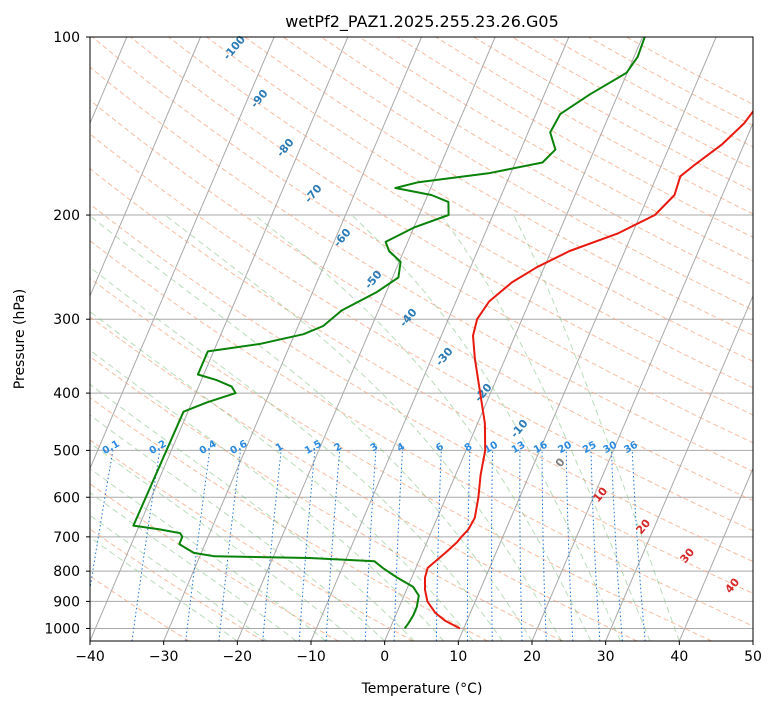 The width and height of the screenshot is (775, 708). What do you see at coordinates (606, 657) in the screenshot?
I see `x-tick-label: 30` at bounding box center [606, 657].